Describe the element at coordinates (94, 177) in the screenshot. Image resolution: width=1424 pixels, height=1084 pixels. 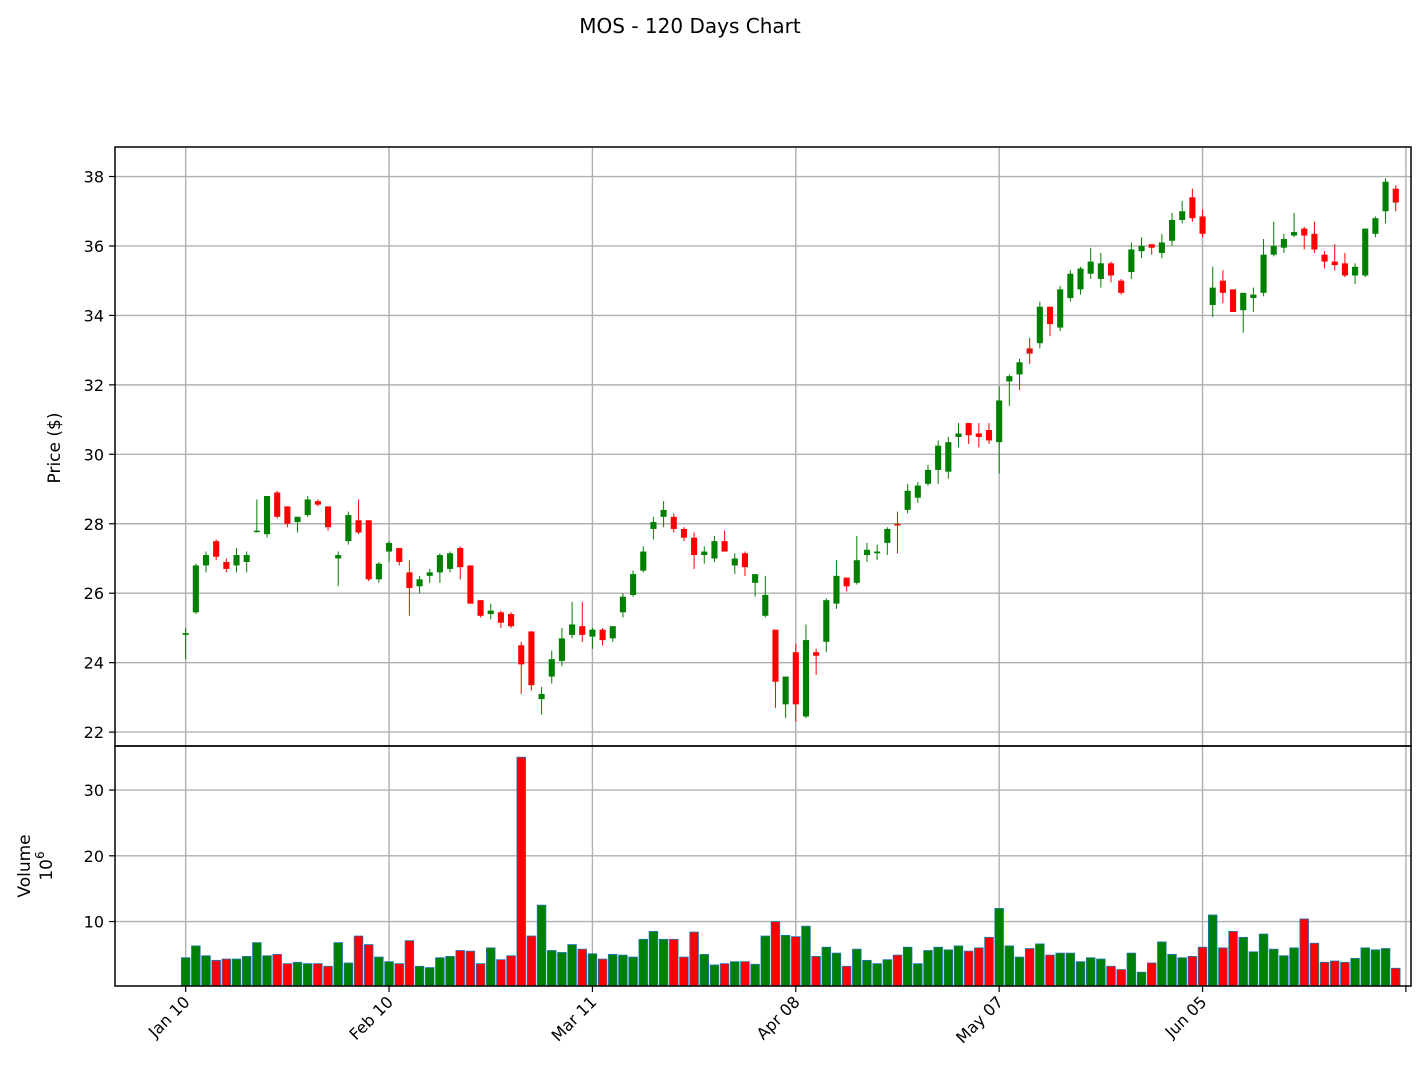
I see `price-tick-label: 38` at that location.